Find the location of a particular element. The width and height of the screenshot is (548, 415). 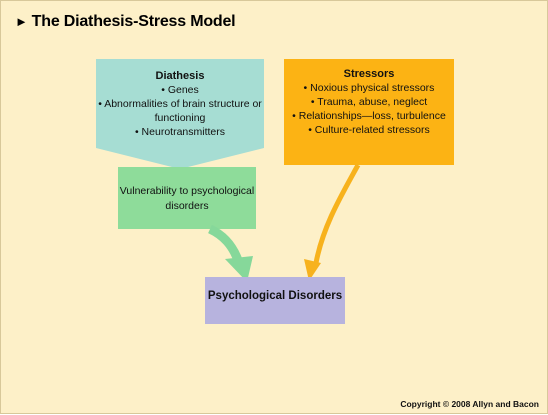

orange-arrow is located at coordinates (337, 213).